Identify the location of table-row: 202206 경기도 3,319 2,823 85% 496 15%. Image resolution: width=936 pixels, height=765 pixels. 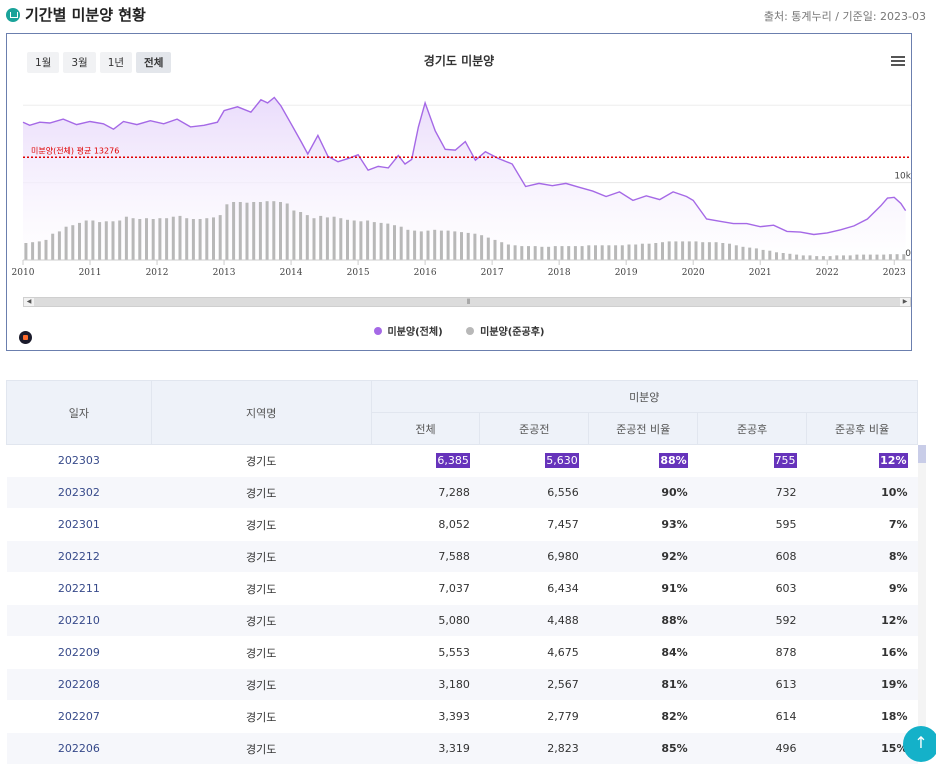
(462, 748).